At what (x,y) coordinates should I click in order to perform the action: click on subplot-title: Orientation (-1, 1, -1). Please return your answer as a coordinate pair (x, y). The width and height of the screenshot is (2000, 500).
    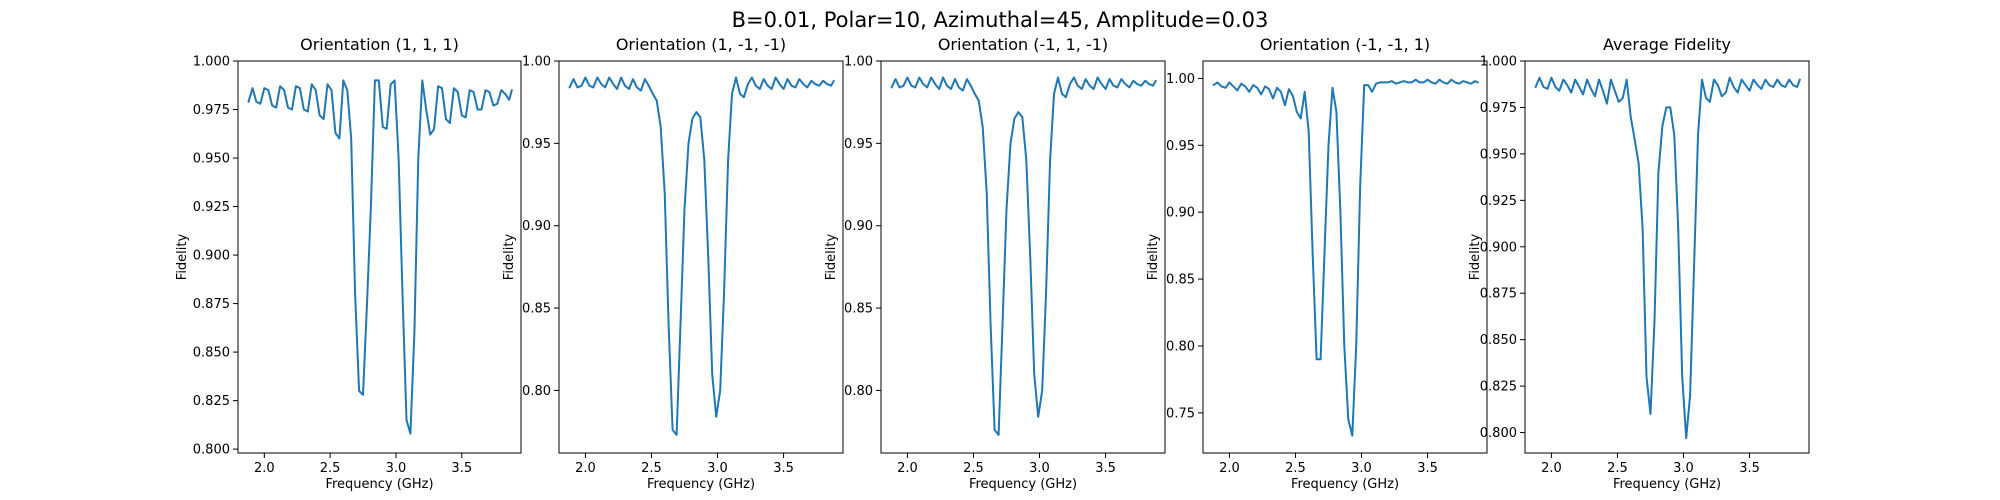
    Looking at the image, I should click on (1023, 44).